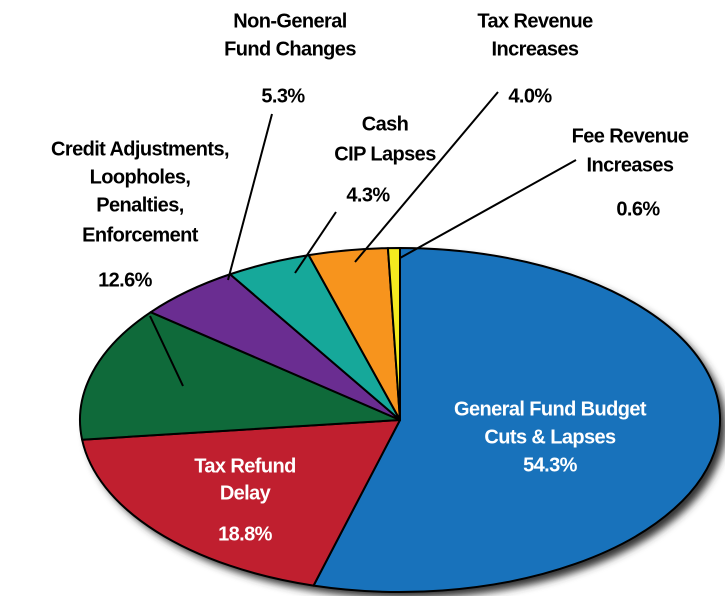 The image size is (725, 596). Describe the element at coordinates (550, 409) in the screenshot. I see `slice-label: General Fund Budget` at that location.